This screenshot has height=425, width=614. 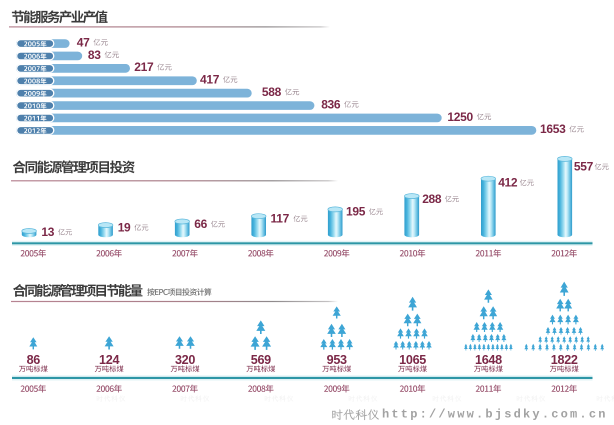 What do you see at coordinates (34, 360) in the screenshot?
I see `svg-text: 86` at bounding box center [34, 360].